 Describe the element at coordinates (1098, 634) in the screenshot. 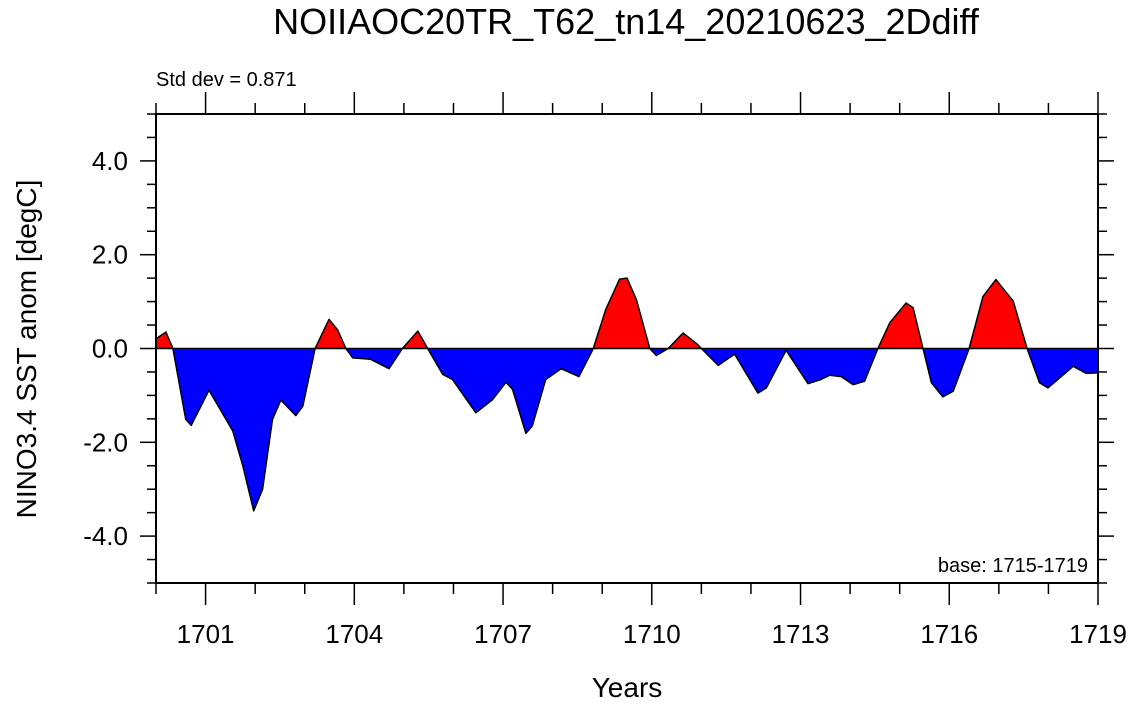

I see `x-tick-label: 1719` at that location.